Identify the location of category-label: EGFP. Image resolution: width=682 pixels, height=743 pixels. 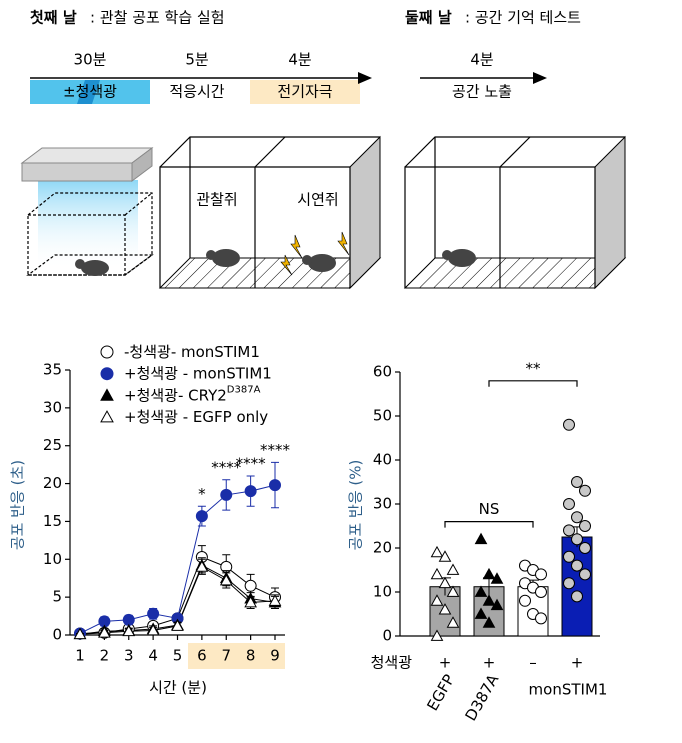
(440, 692).